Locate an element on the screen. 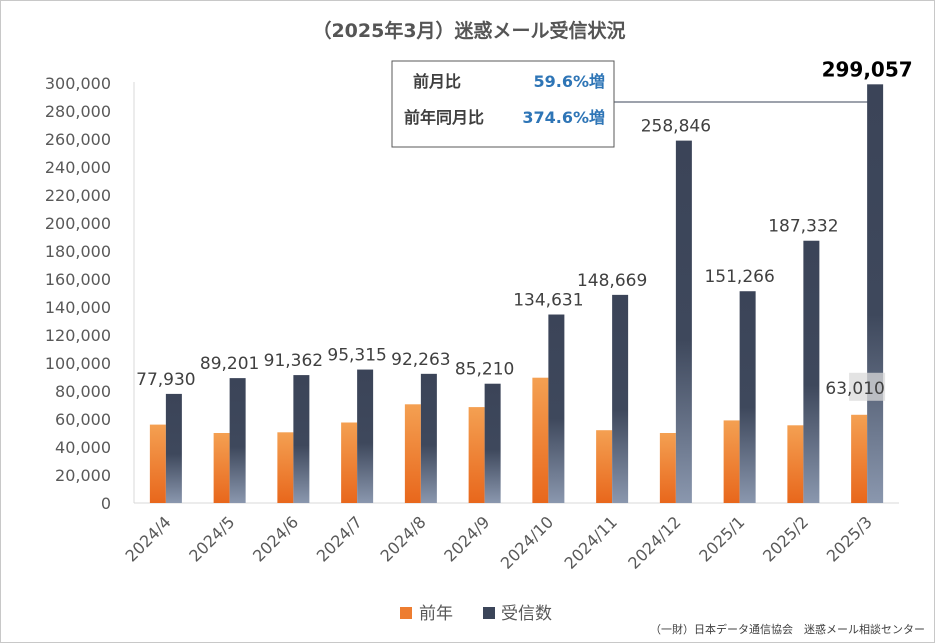 The width and height of the screenshot is (935, 644). chart-title: （2025年3月）迷惑メール受信状況 is located at coordinates (468, 30).